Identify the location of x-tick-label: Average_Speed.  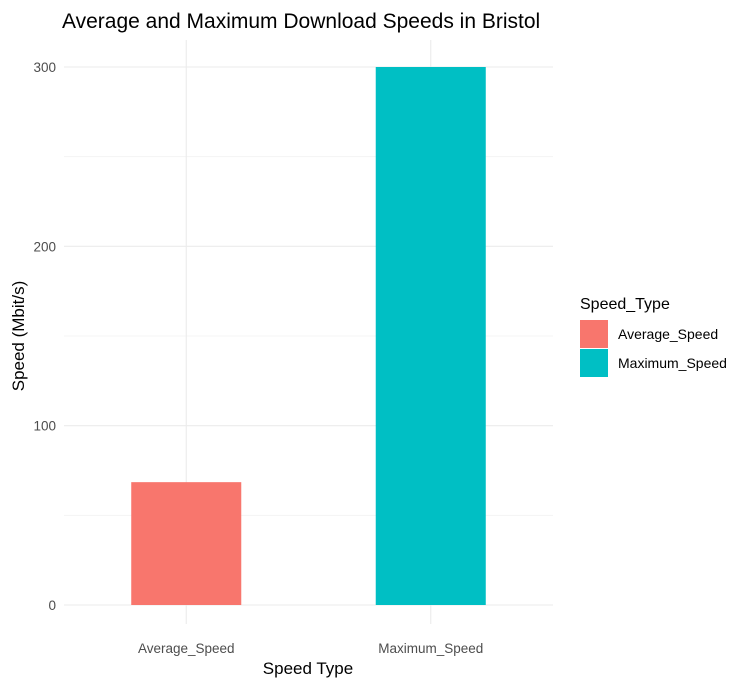
(186, 648).